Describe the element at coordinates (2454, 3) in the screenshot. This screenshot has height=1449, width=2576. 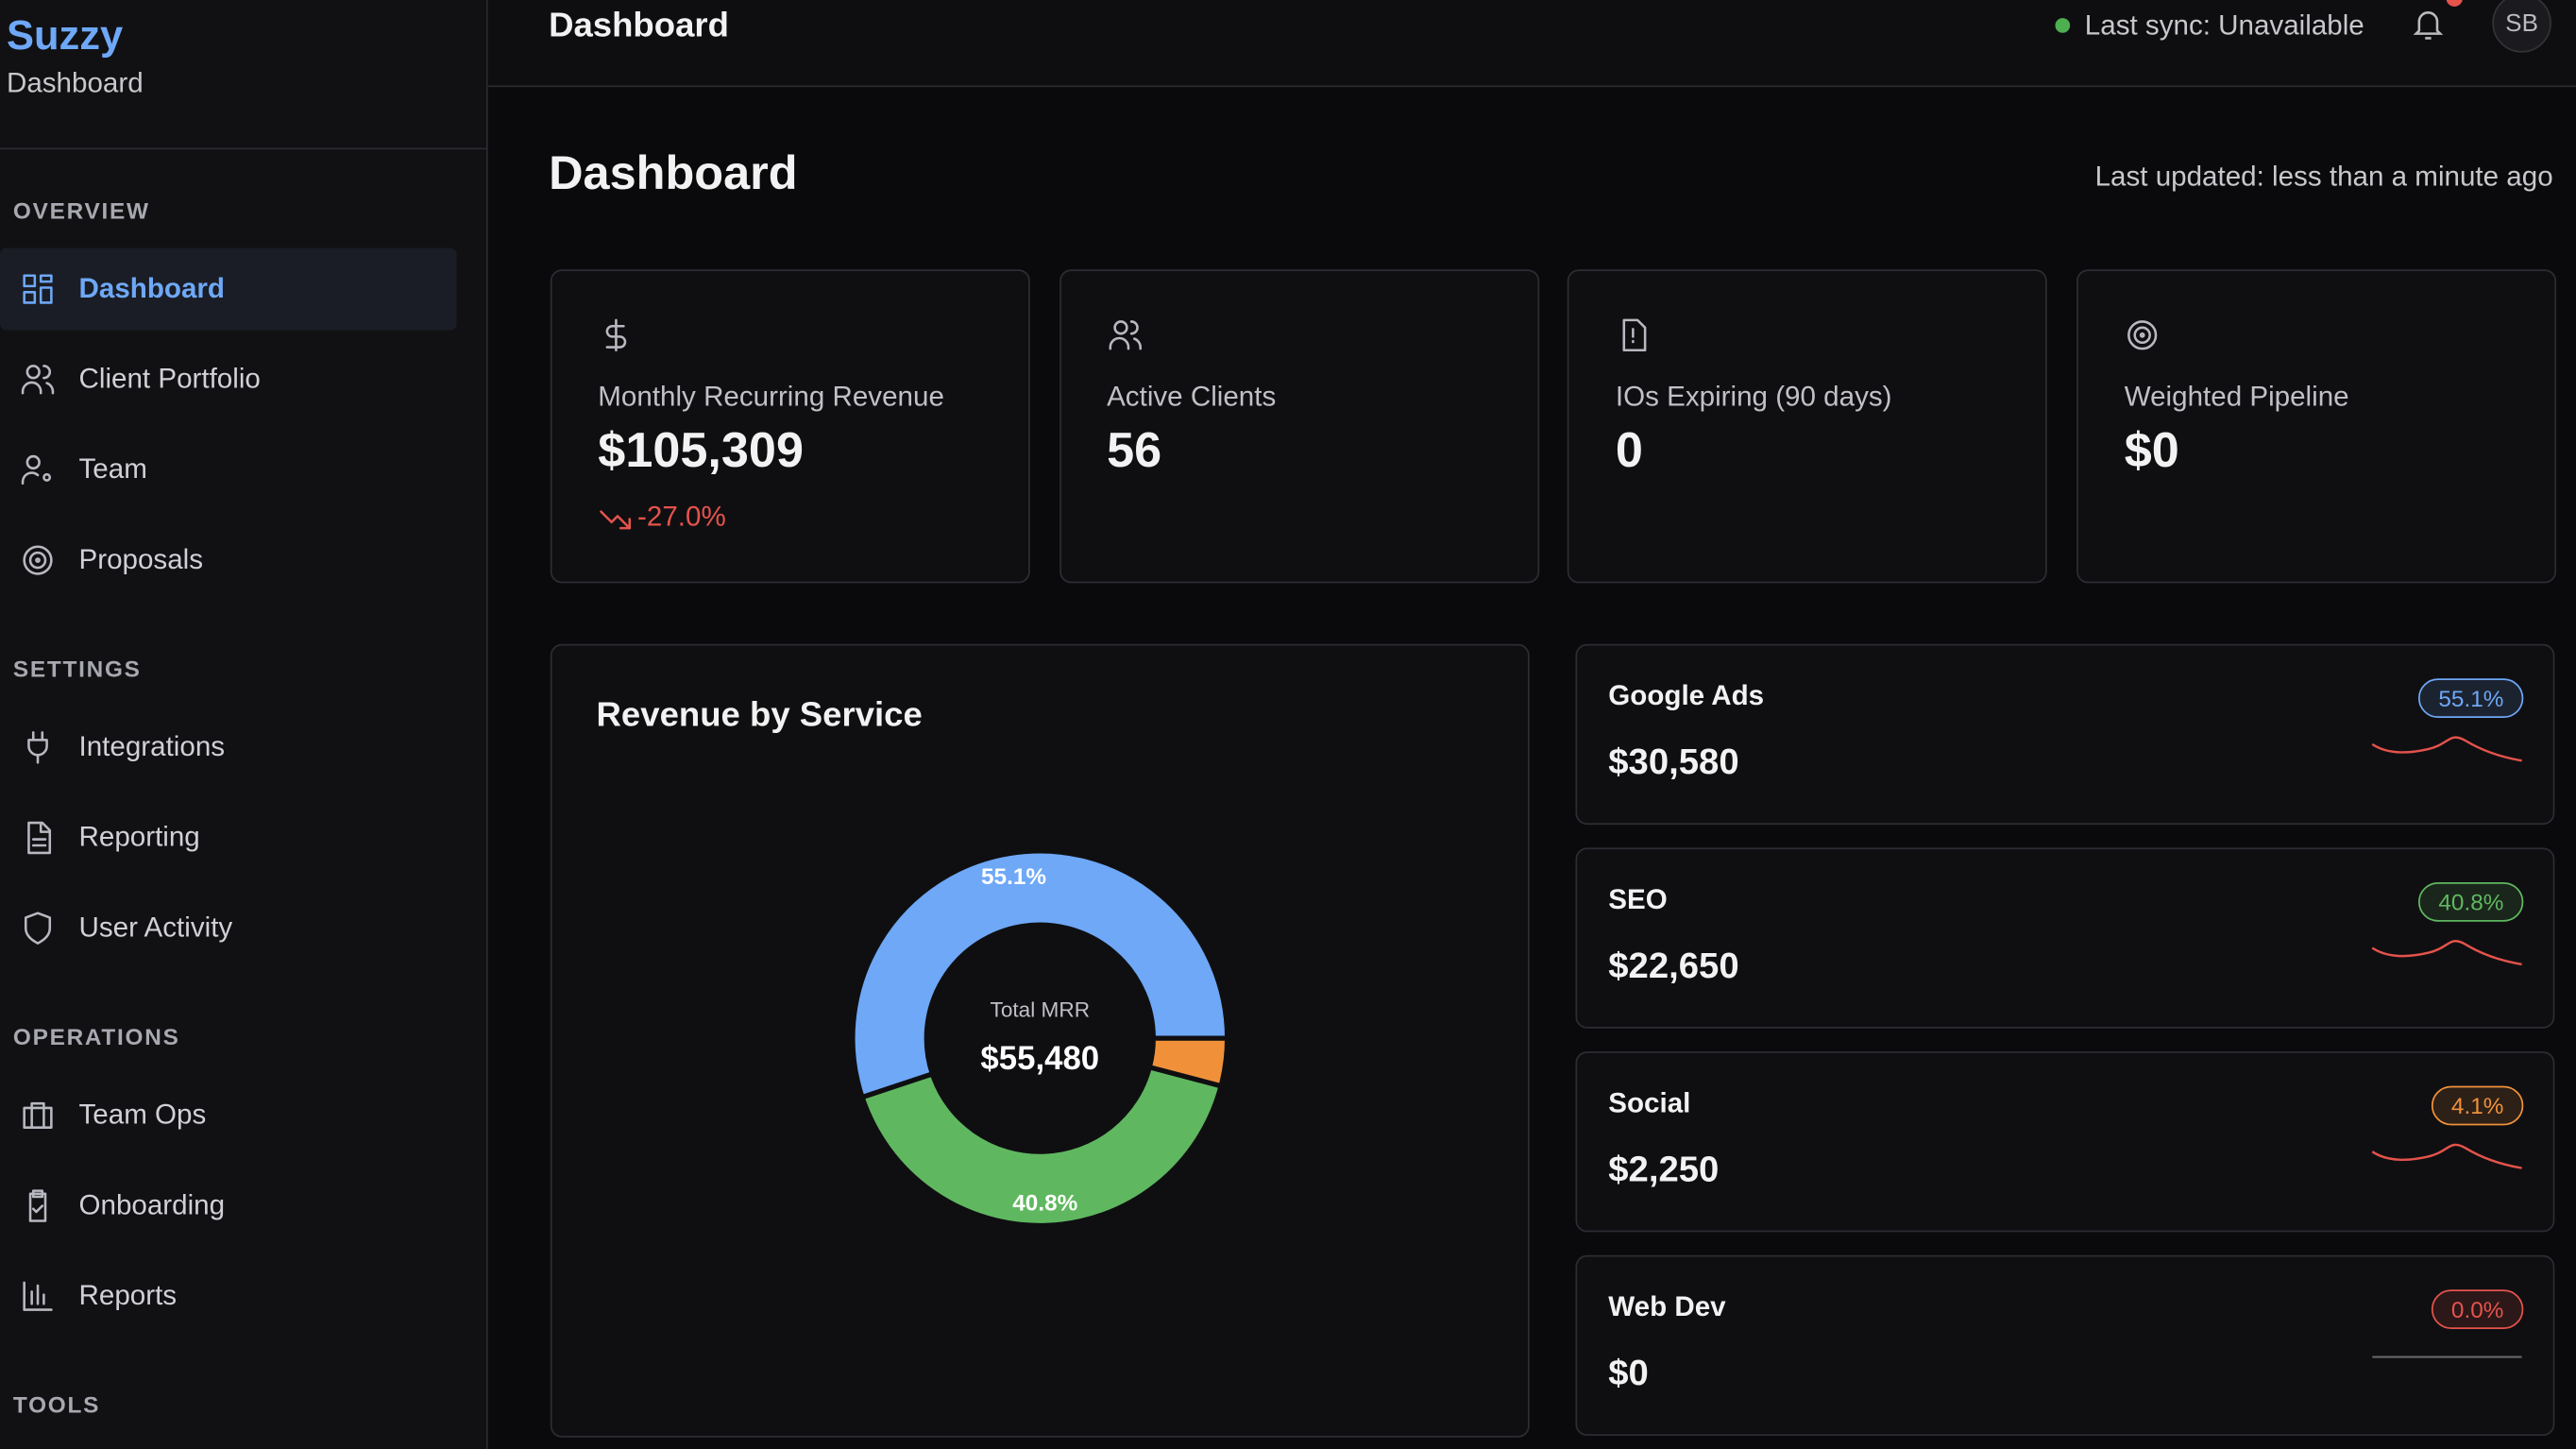
I see `notification-dot` at that location.